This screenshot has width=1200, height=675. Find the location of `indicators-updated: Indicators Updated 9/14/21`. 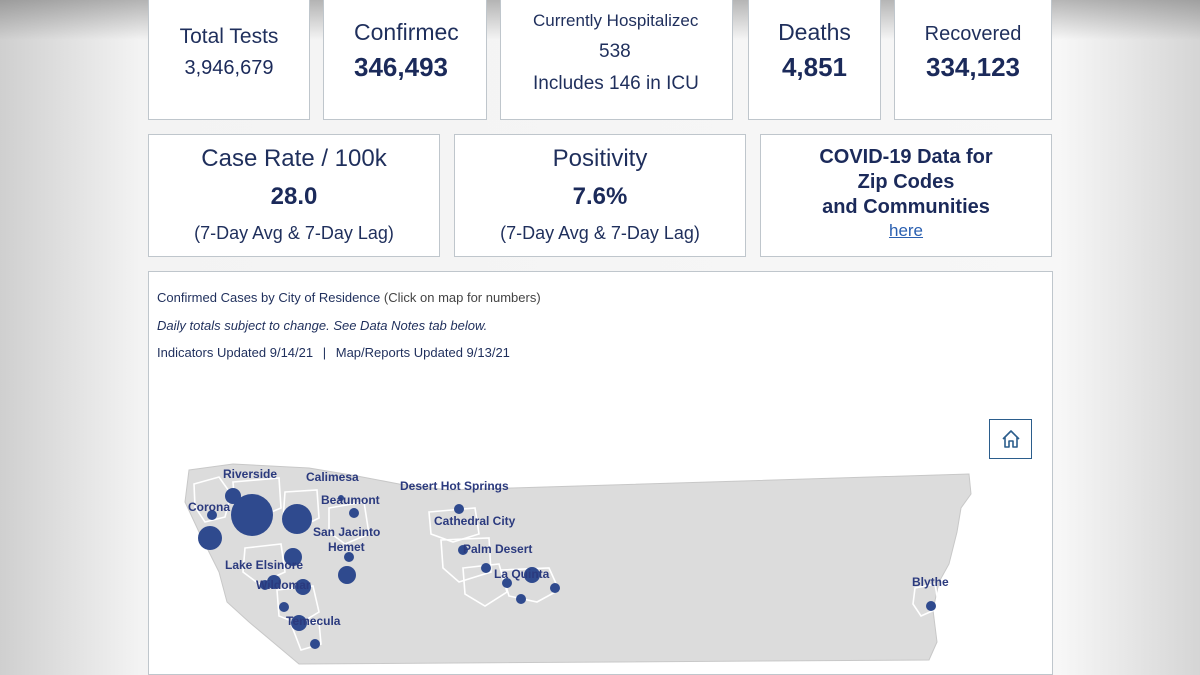

indicators-updated: Indicators Updated 9/14/21 is located at coordinates (235, 352).